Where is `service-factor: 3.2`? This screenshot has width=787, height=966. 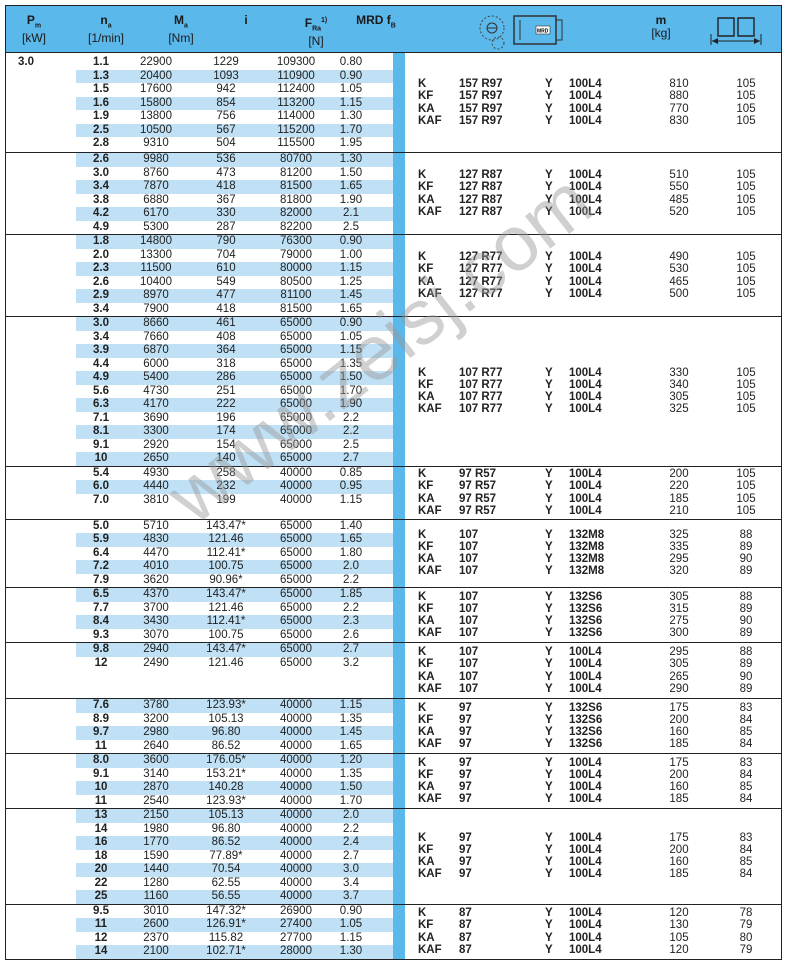
service-factor: 3.2 is located at coordinates (351, 662).